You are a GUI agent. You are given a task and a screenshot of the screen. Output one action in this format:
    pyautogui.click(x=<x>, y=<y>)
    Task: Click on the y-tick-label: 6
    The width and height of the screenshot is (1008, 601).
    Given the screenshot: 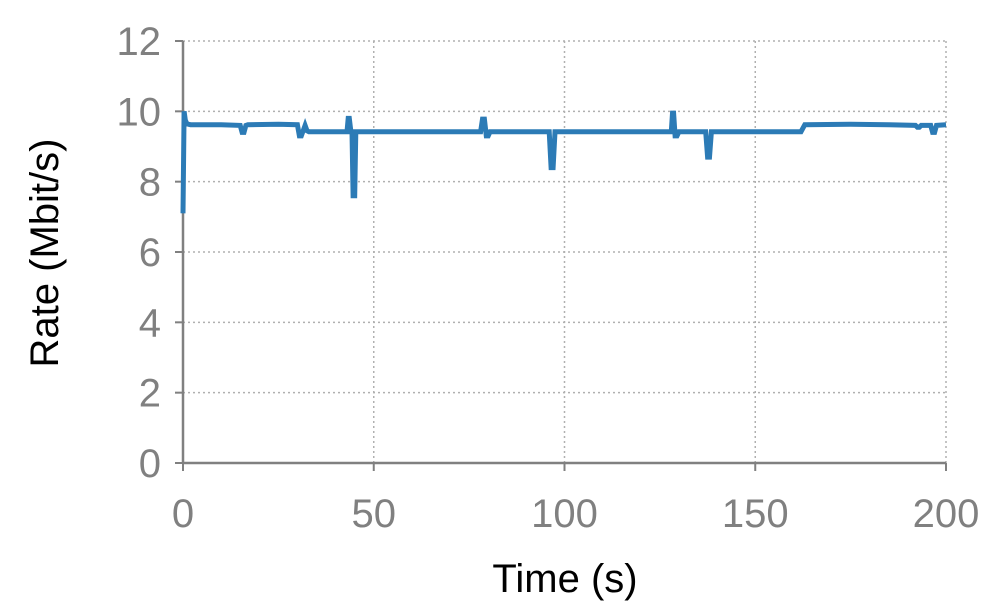 What is the action you would take?
    pyautogui.click(x=150, y=253)
    